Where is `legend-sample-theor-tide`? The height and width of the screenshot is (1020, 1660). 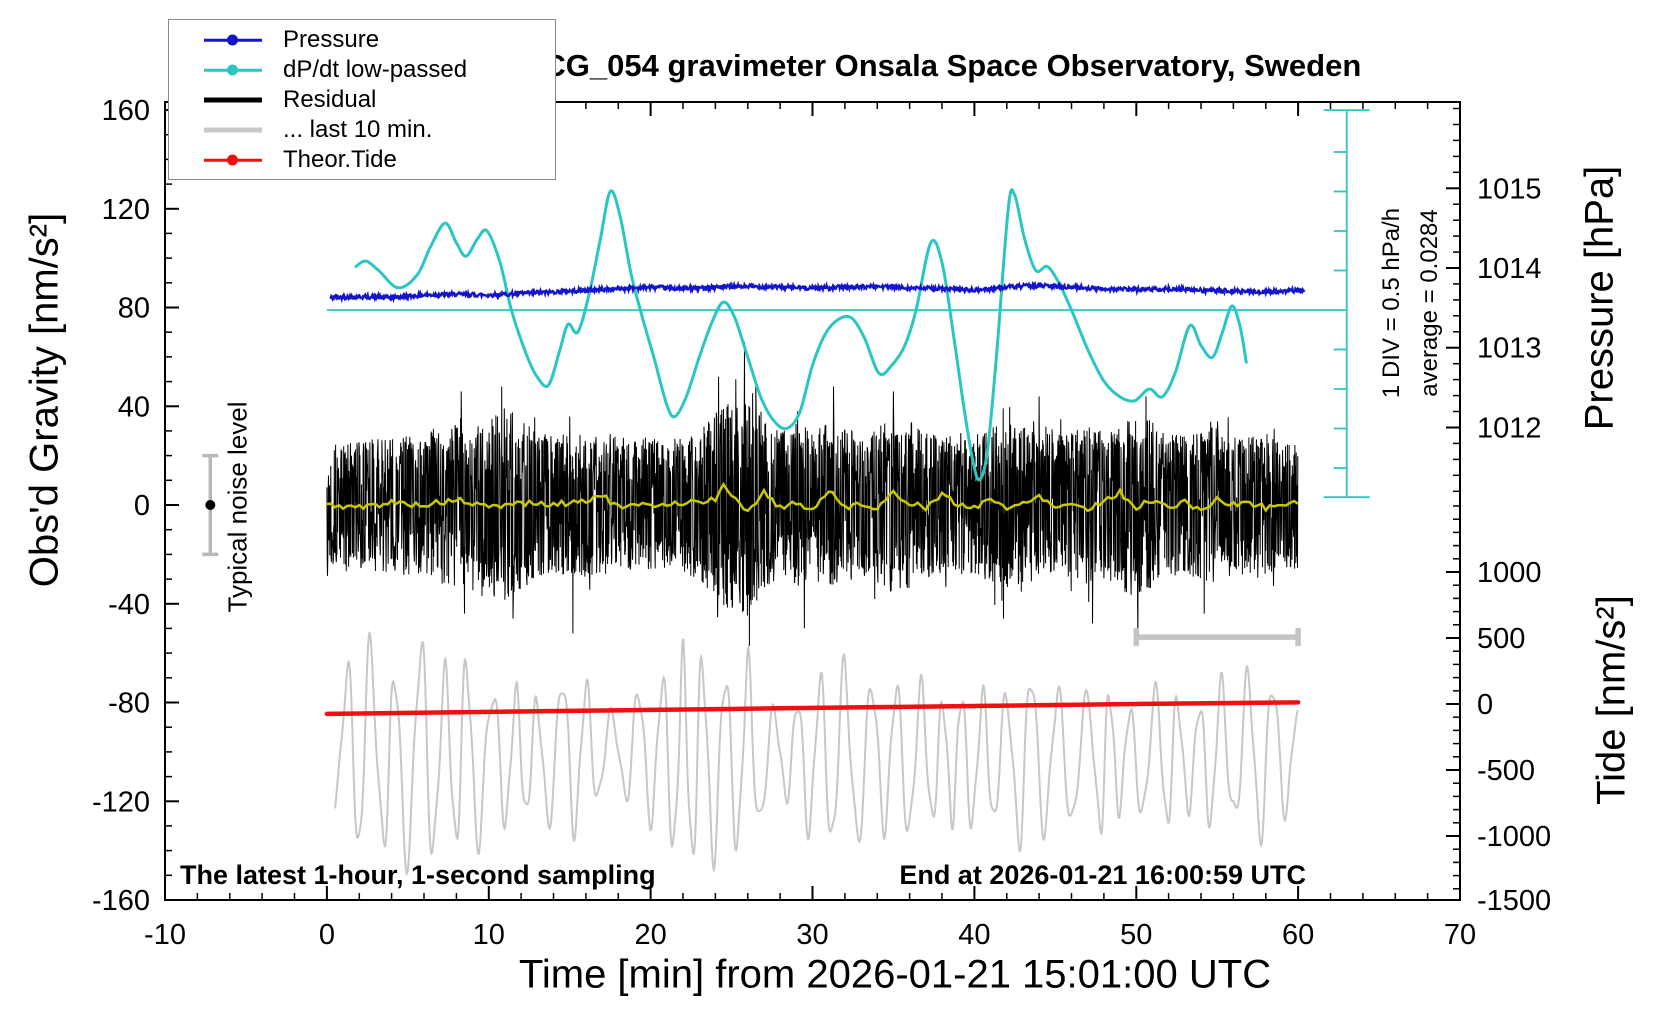 legend-sample-theor-tide is located at coordinates (226, 160).